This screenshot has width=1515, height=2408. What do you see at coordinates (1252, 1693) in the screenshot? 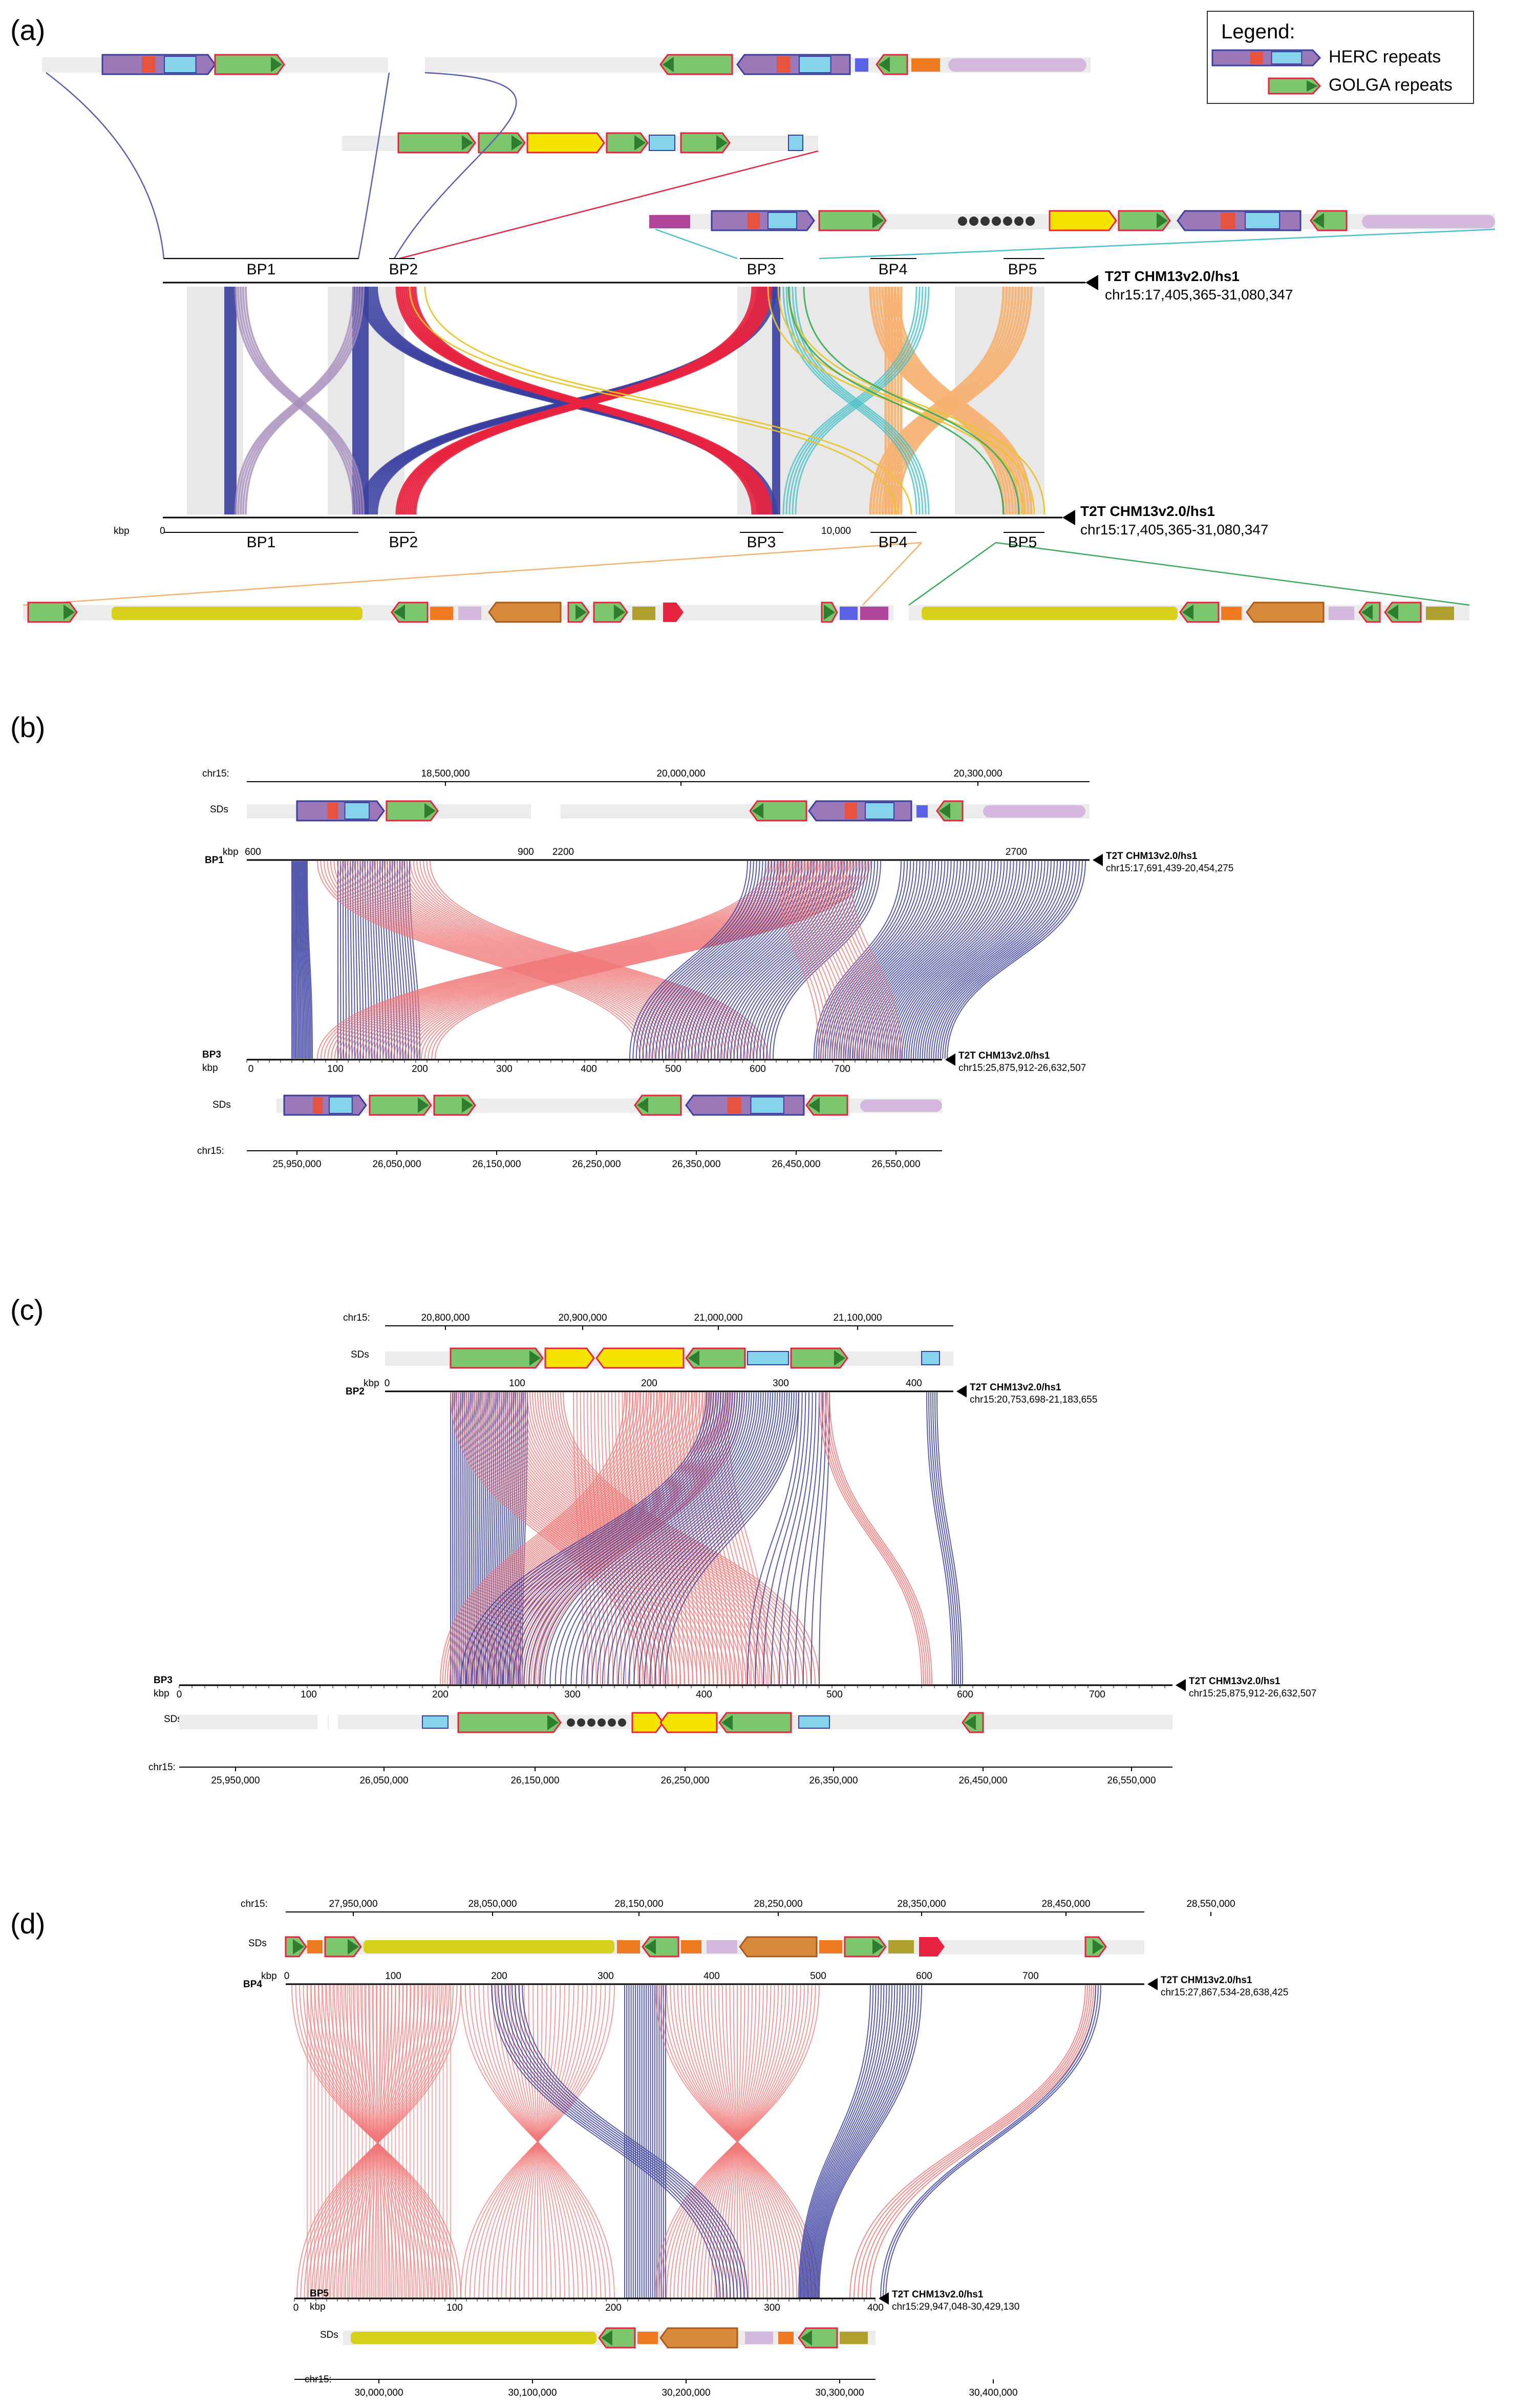
I see `c-ref-region-bottom: chr15:25,875,912-26,632,507` at bounding box center [1252, 1693].